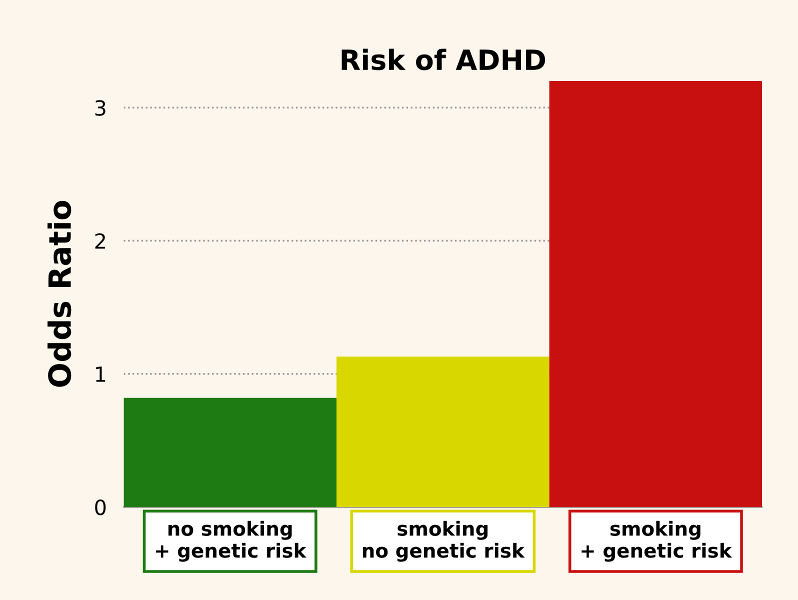 The width and height of the screenshot is (798, 600). I want to click on y-tick-label: 0, so click(100, 507).